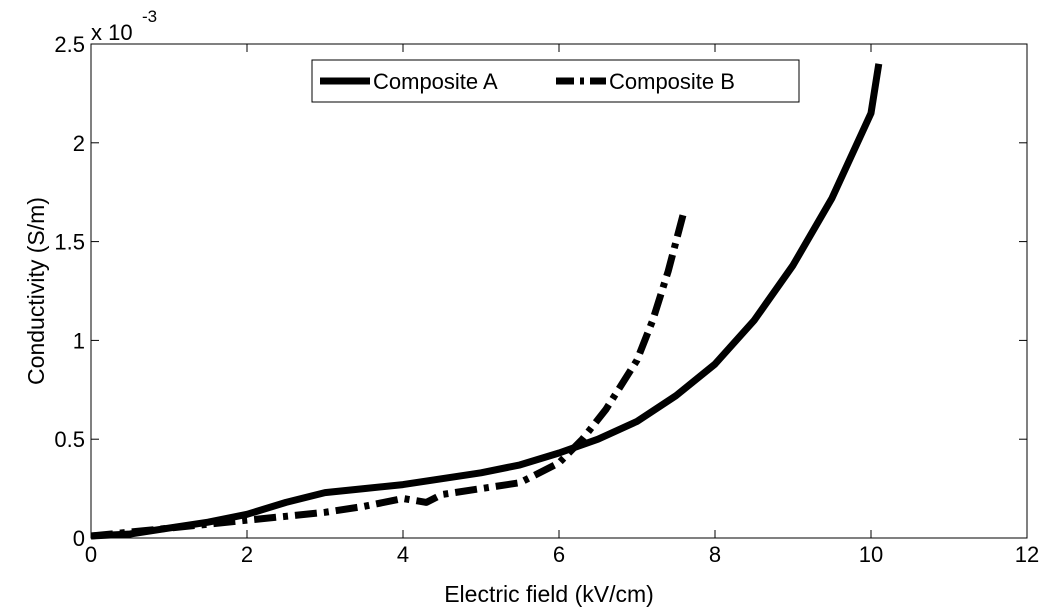 This screenshot has height=611, width=1052. Describe the element at coordinates (69, 439) in the screenshot. I see `y-tick-label: 0.5` at that location.